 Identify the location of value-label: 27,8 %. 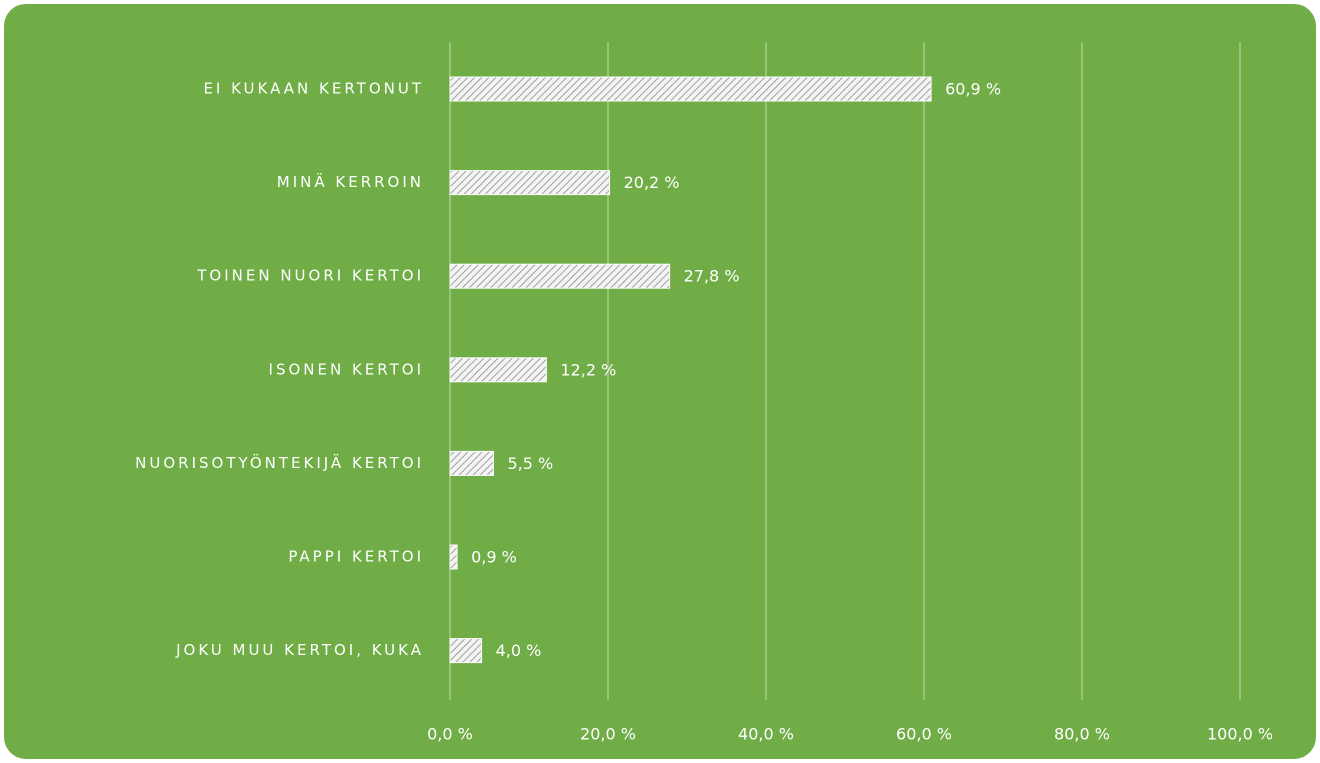
(712, 276).